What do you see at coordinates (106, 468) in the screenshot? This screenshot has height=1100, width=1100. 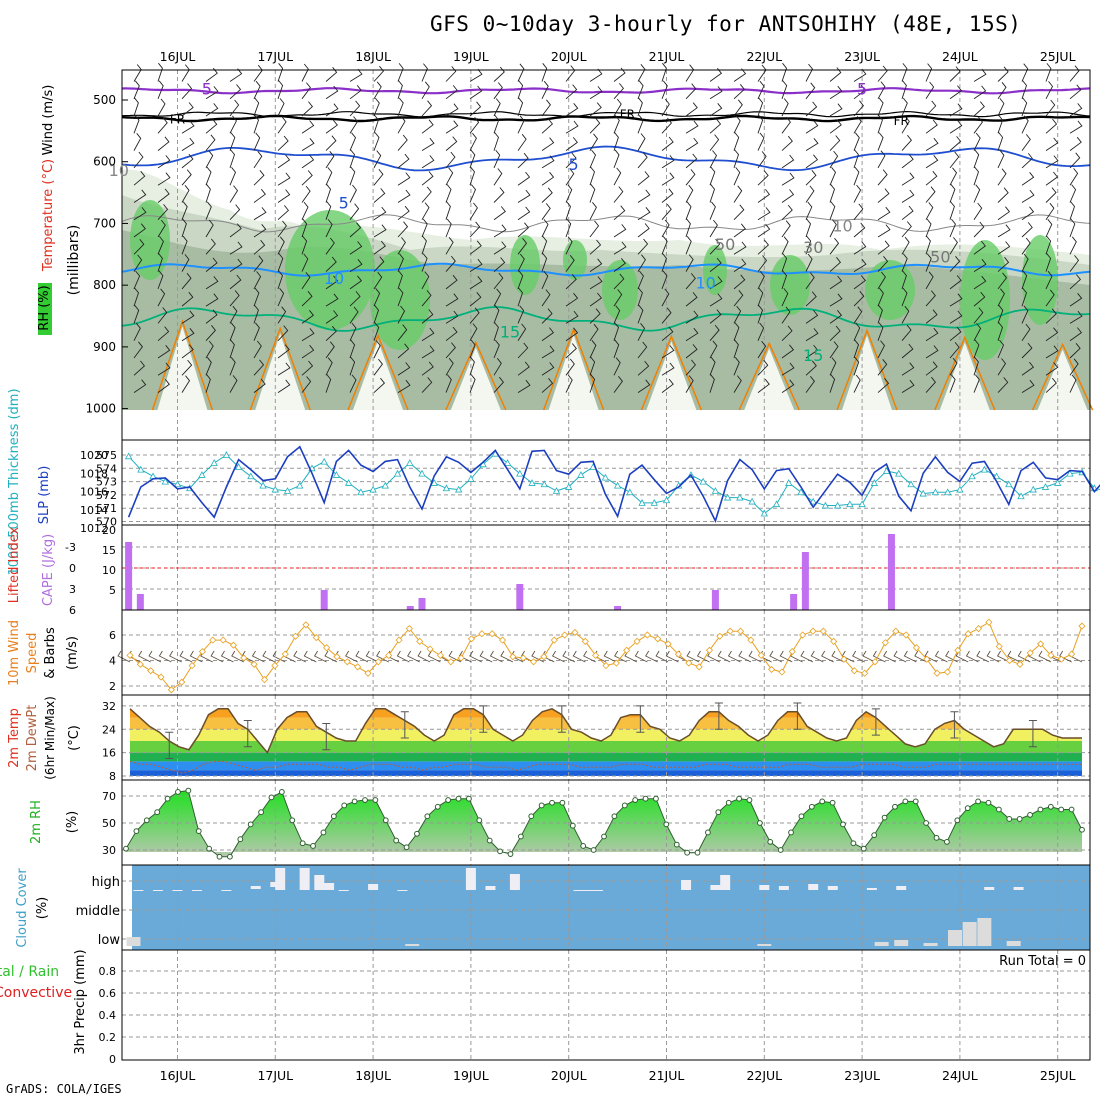 I see `thickness-tick-label: 574` at bounding box center [106, 468].